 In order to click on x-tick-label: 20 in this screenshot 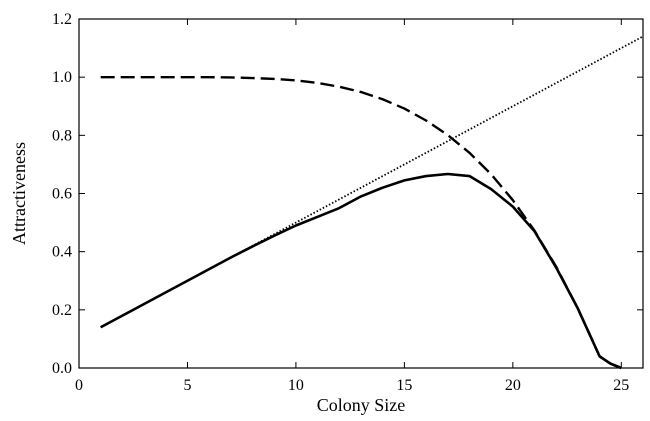, I will do `click(513, 385)`.